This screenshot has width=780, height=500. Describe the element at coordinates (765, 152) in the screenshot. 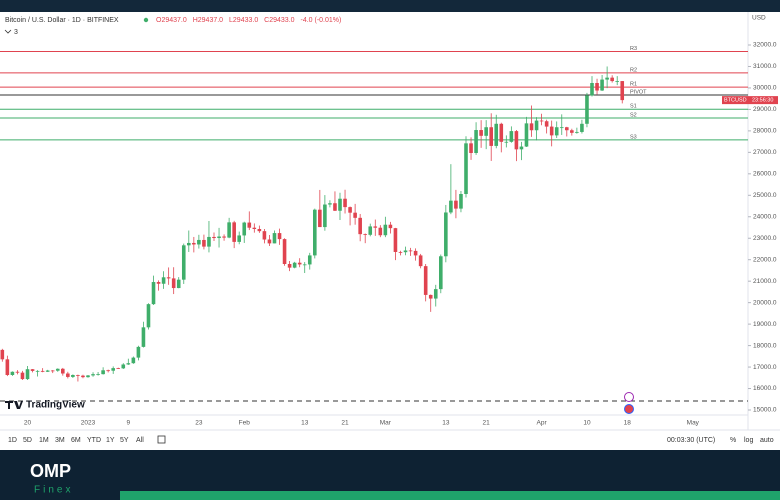

I see `y-tick-label: 27000.0` at that location.